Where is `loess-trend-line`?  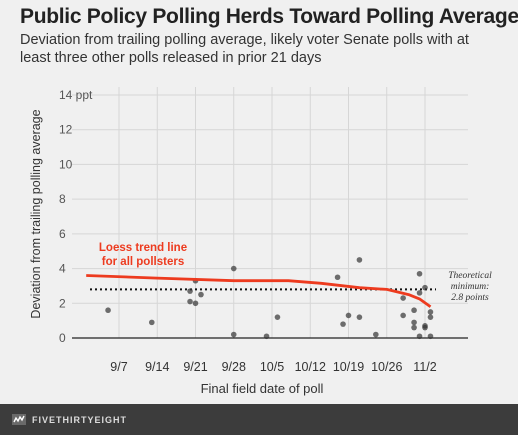 loess-trend-line is located at coordinates (259, 291).